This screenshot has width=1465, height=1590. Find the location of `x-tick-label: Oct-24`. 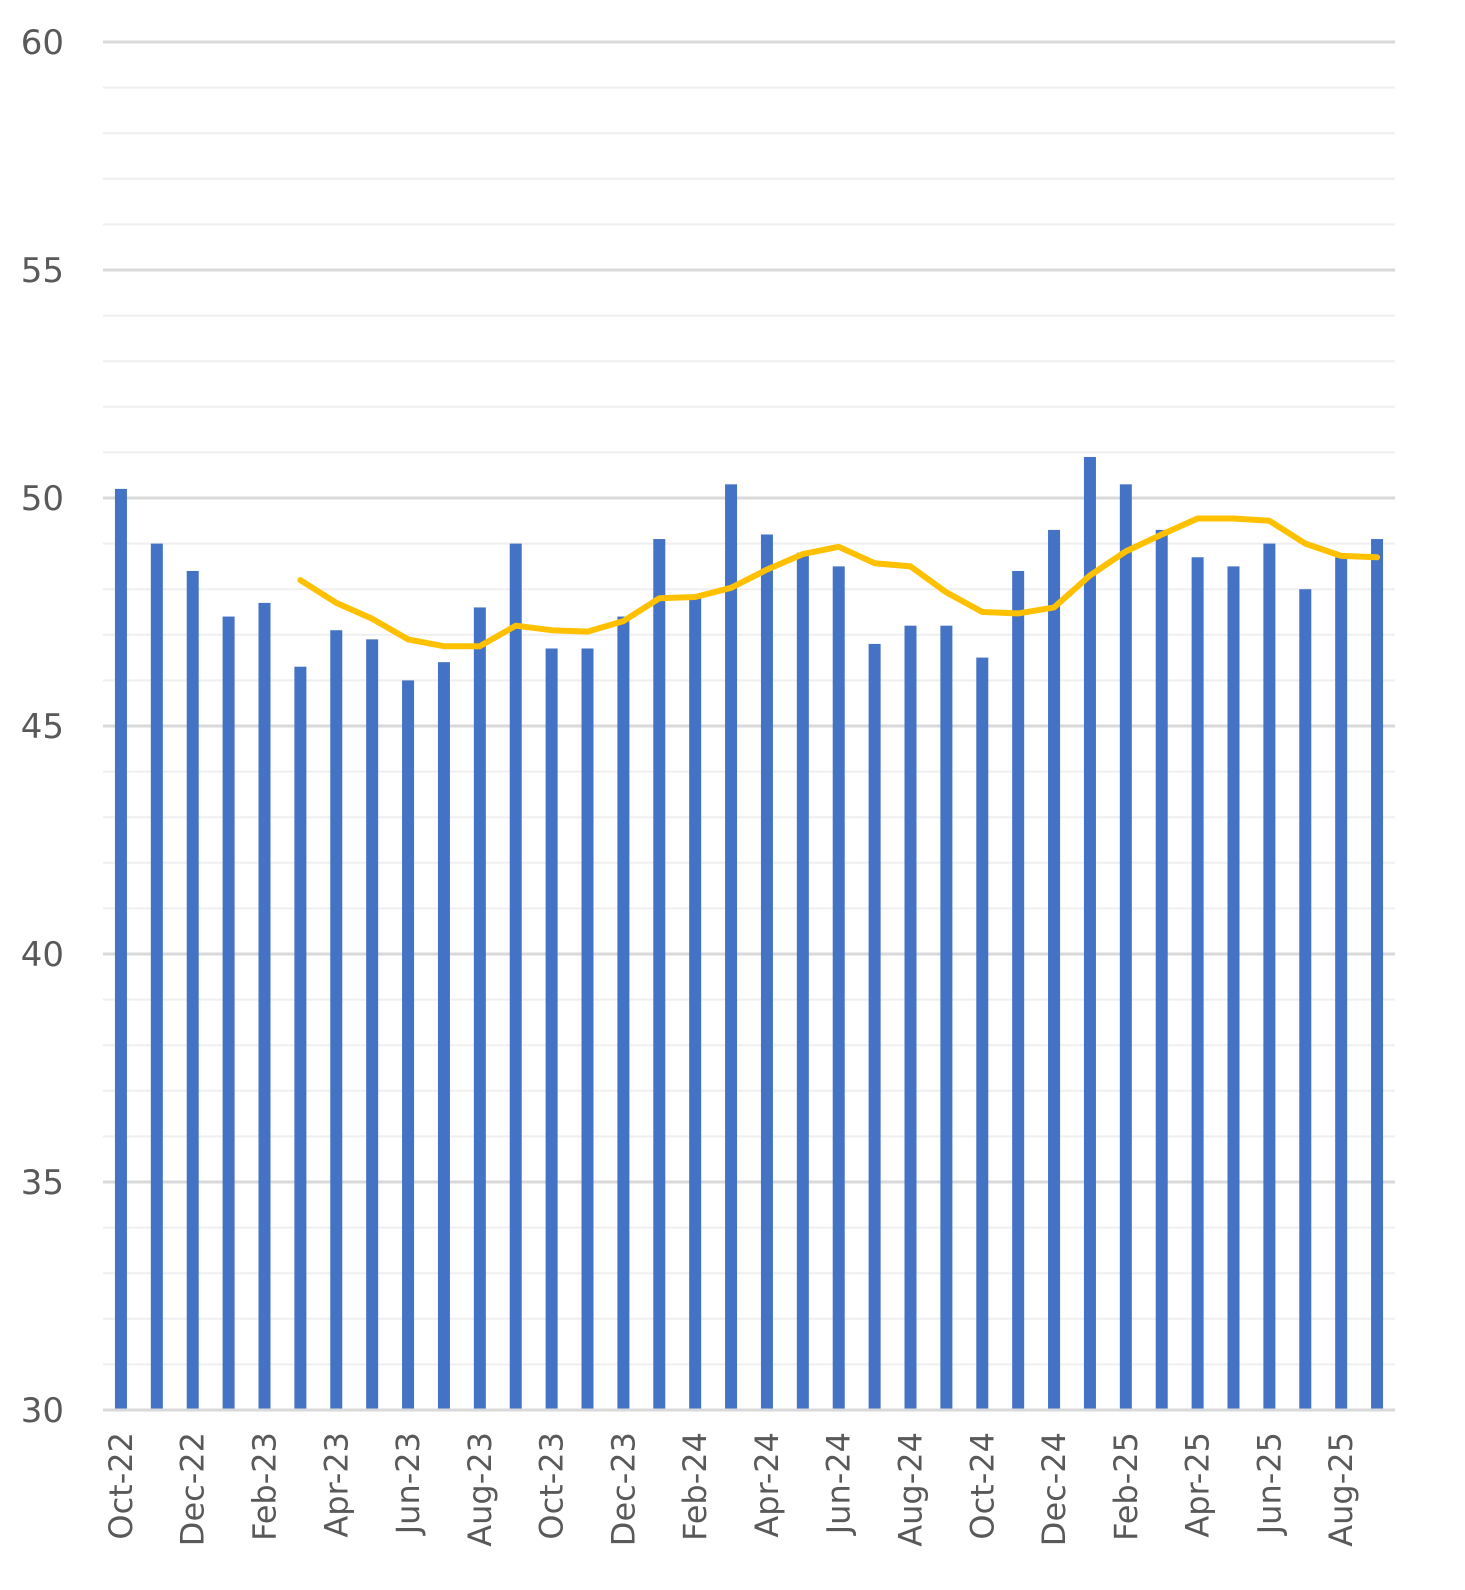

x-tick-label: Oct-24 is located at coordinates (982, 1486).